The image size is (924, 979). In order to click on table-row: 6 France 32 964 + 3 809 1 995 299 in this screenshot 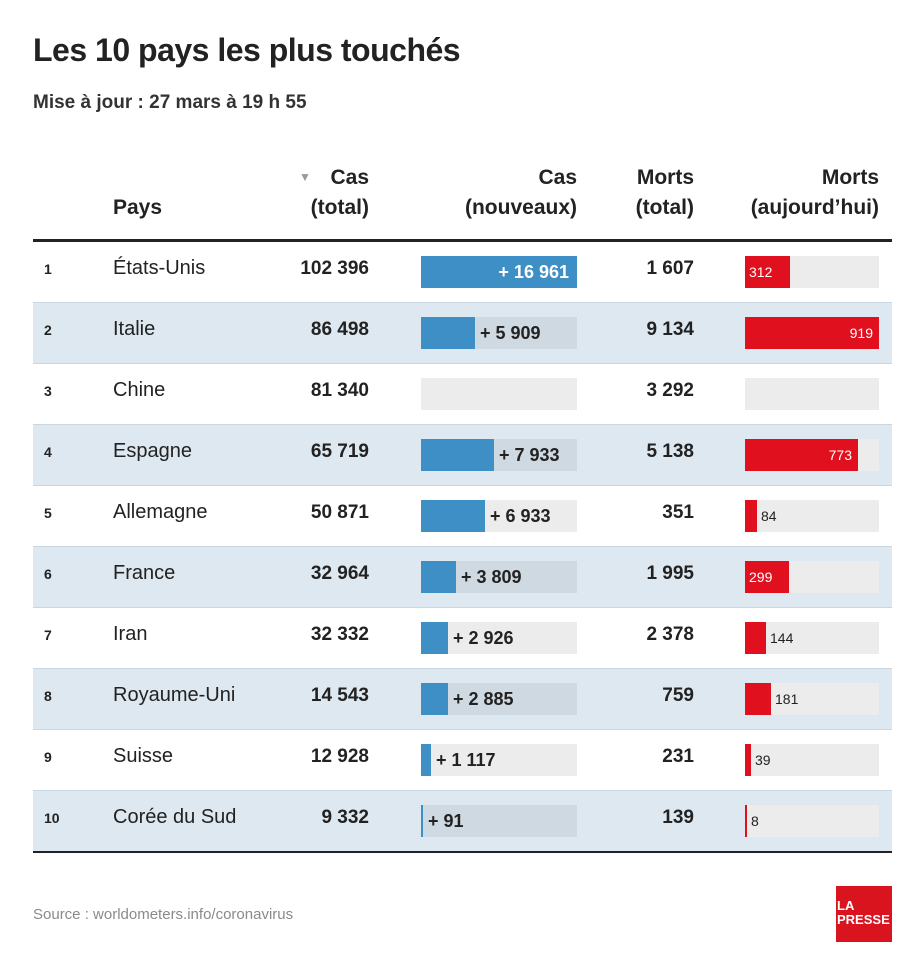, I will do `click(462, 577)`.